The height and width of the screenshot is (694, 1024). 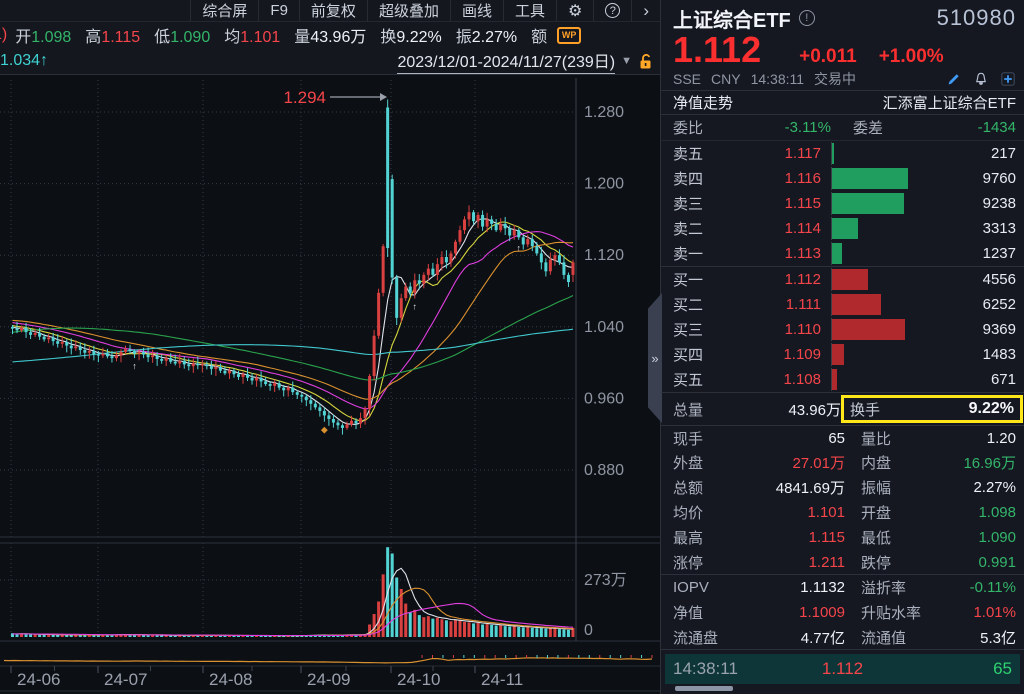 I want to click on stat-value: 27.01万, so click(x=818, y=463).